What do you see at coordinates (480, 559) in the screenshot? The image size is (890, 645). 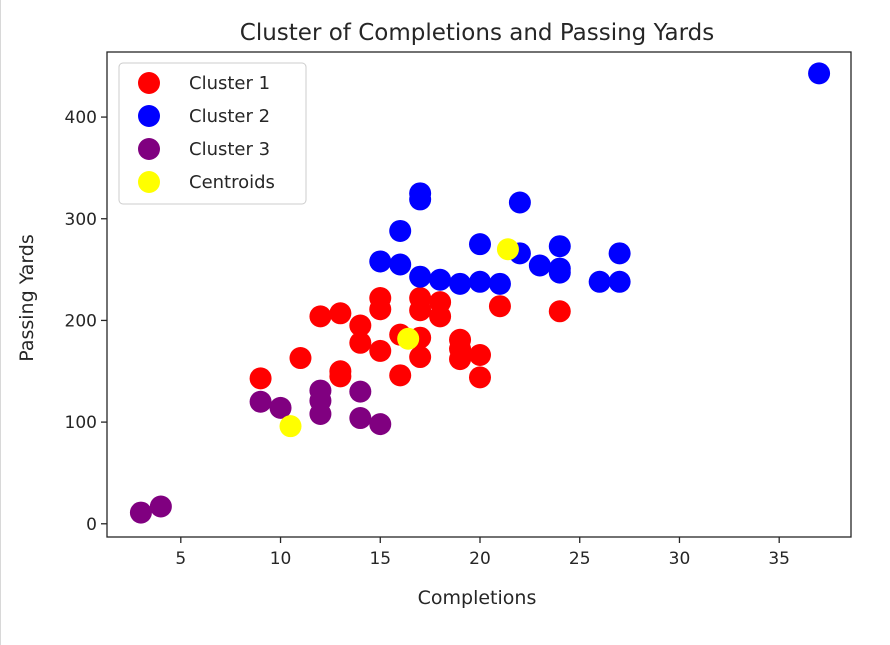 I see `x-tick-label-20: 20` at bounding box center [480, 559].